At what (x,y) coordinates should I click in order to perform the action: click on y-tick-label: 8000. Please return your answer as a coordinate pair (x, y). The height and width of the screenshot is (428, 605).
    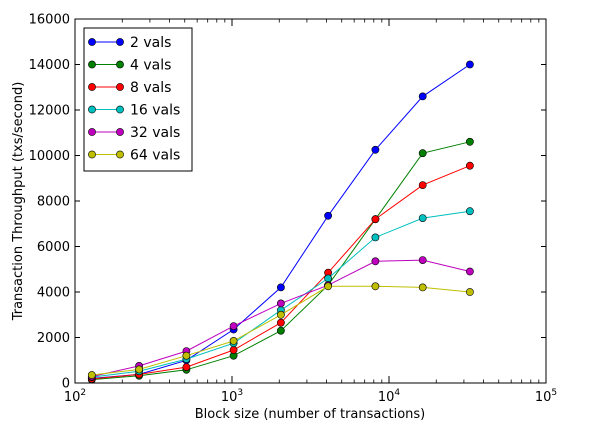
    Looking at the image, I should click on (53, 202).